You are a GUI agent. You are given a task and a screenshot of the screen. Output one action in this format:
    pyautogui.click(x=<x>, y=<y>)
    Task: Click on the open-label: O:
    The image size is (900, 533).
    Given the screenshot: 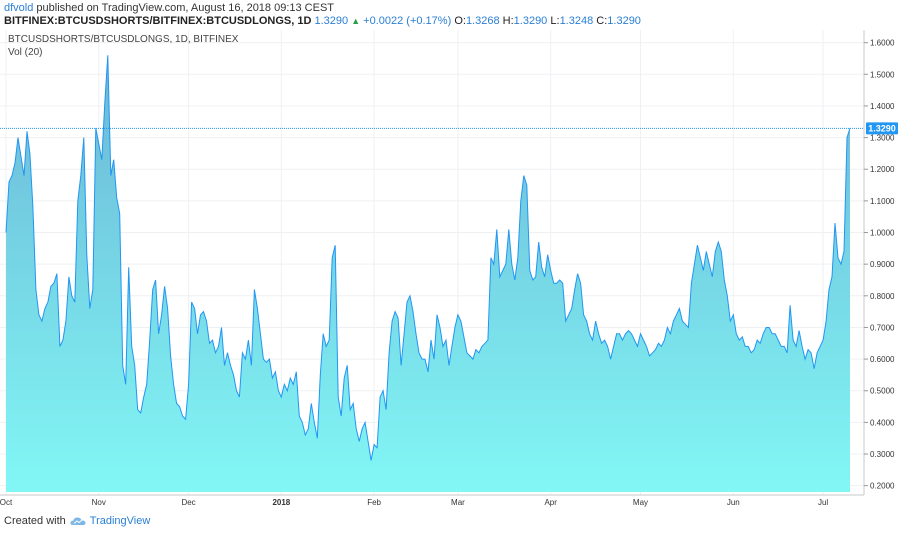 What is the action you would take?
    pyautogui.click(x=460, y=21)
    